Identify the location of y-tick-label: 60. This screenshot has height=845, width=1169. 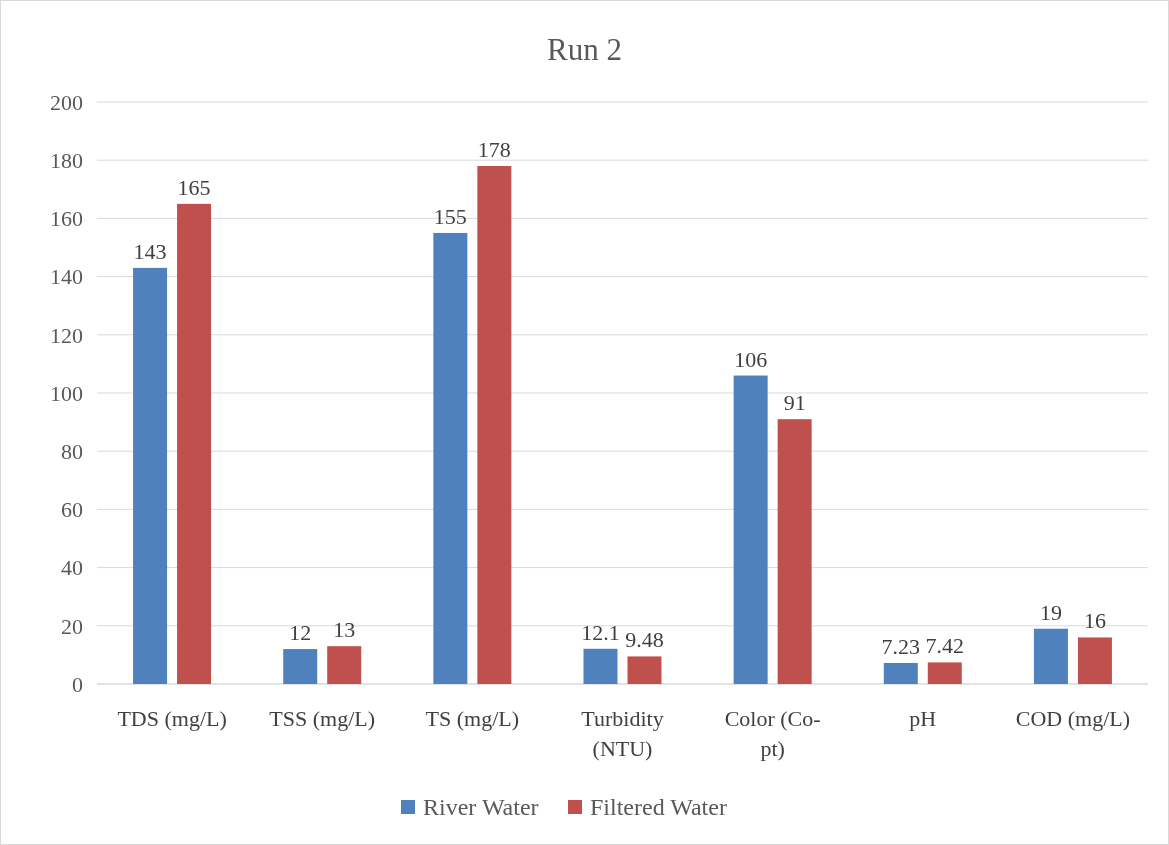
(72, 510).